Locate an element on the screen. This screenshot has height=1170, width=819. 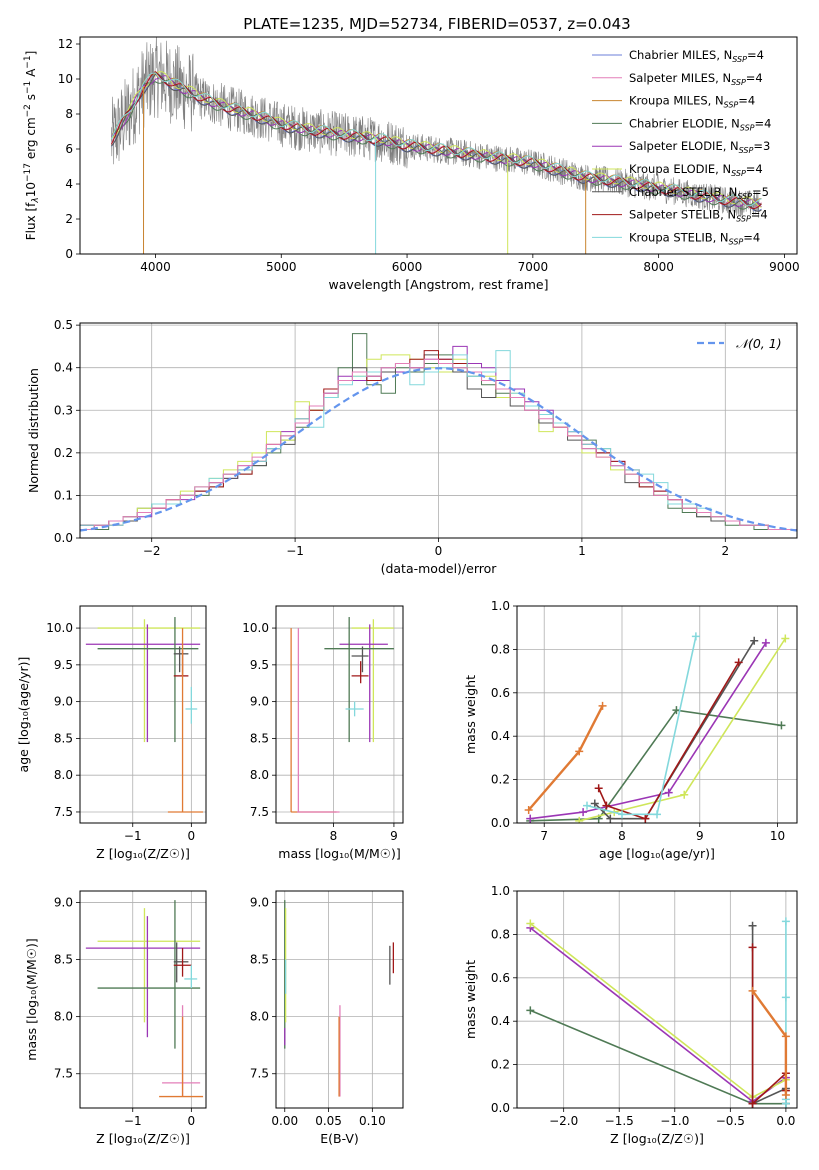
y-axis-label-part: s is located at coordinates (31, 99).